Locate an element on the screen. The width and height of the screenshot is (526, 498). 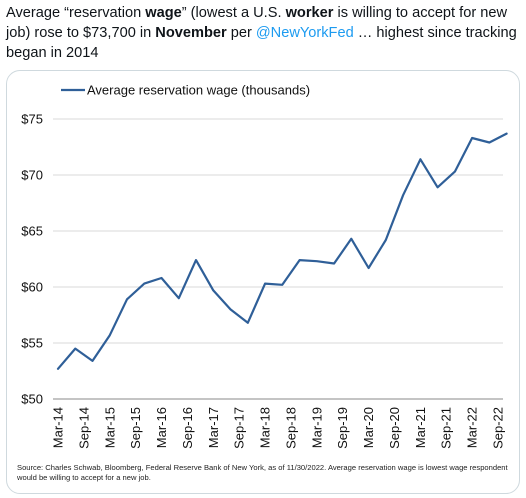
y-tick-label: $50 is located at coordinates (32, 399).